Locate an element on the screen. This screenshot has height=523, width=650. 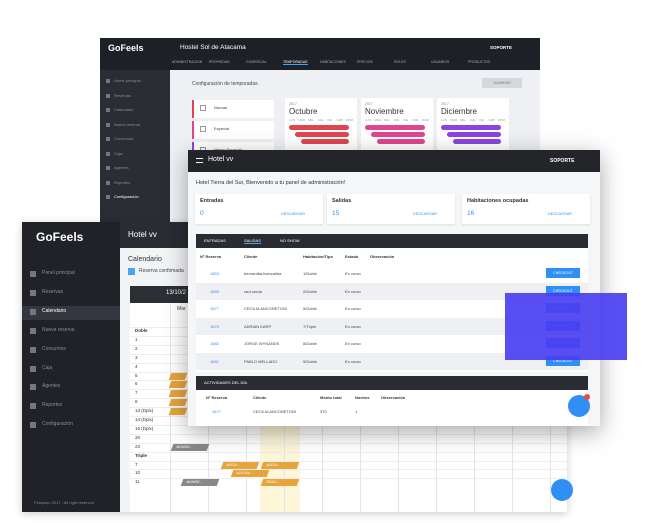
table-cell: 9/Doble is located at coordinates (310, 361).